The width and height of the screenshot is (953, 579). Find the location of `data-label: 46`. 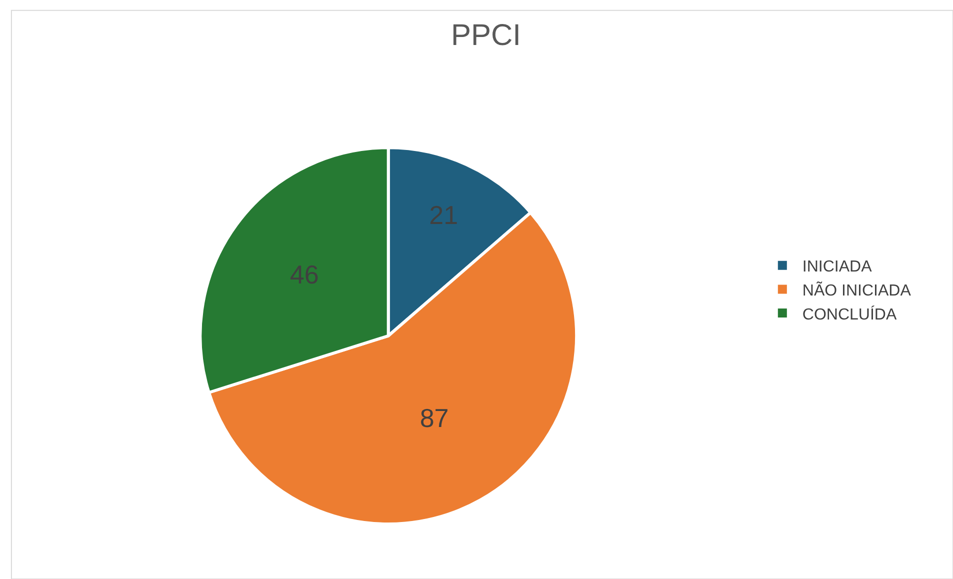

data-label: 46 is located at coordinates (304, 274).